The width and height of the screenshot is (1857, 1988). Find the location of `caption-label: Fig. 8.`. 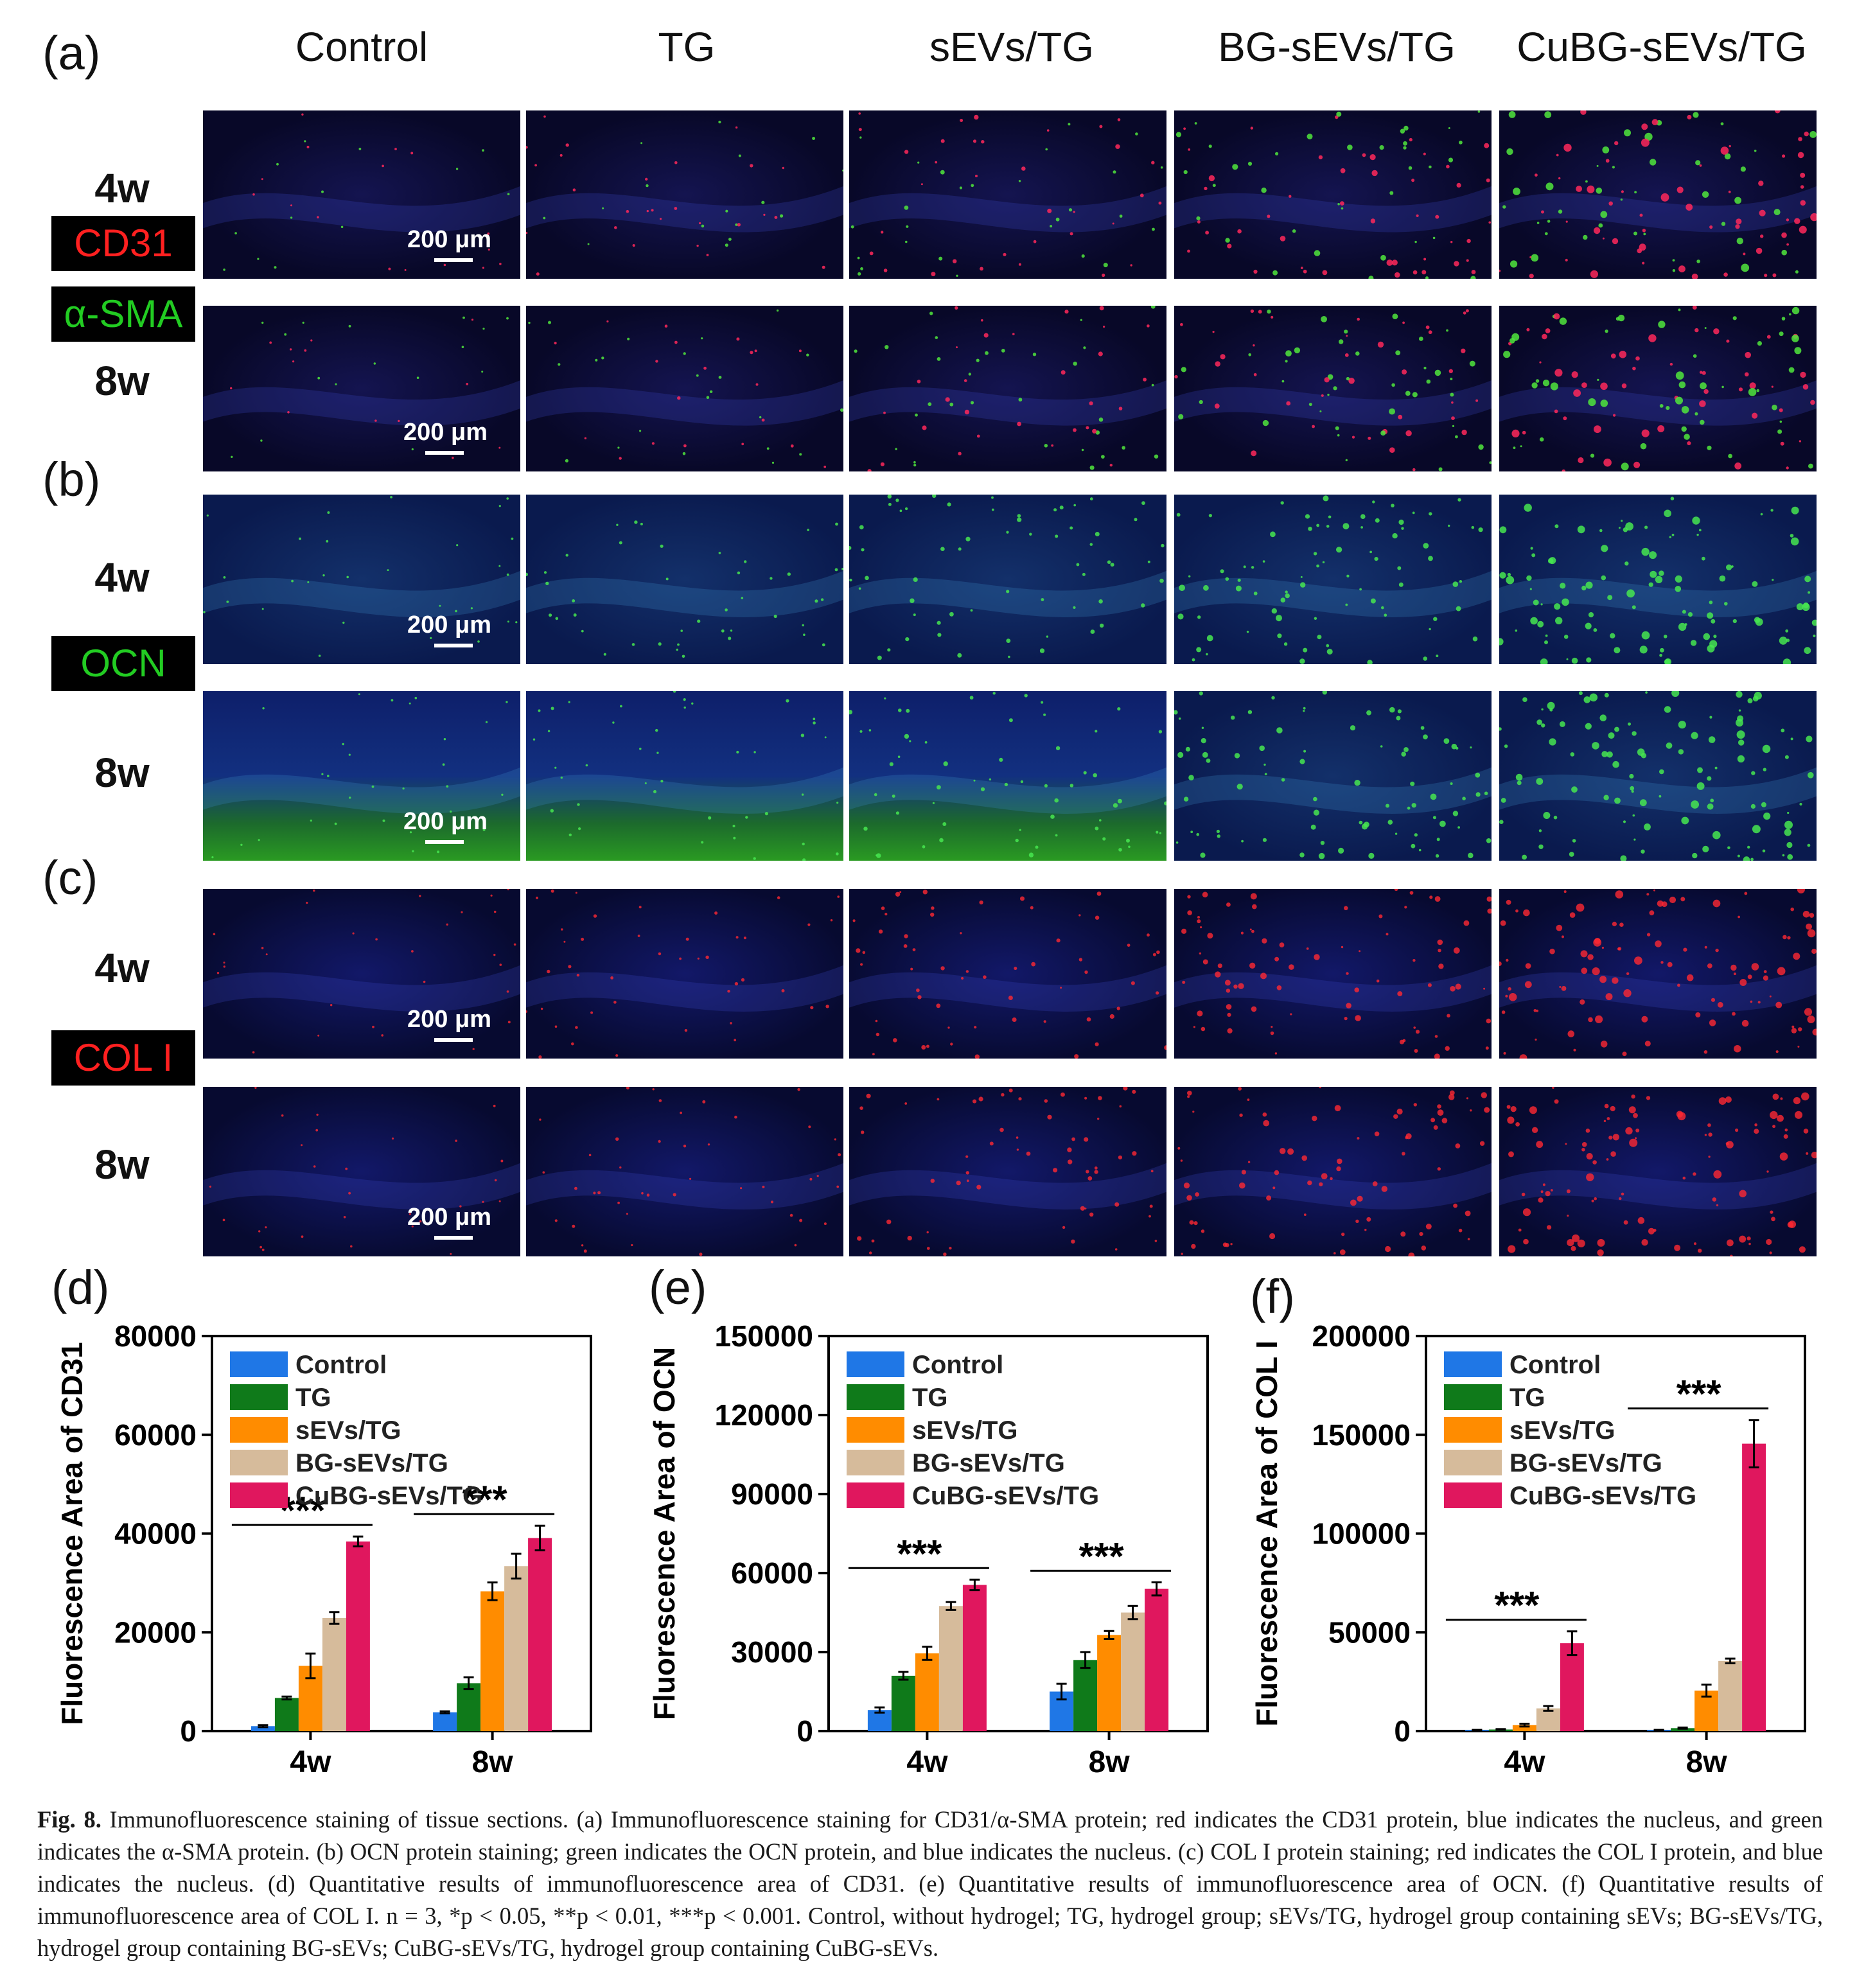

caption-label: Fig. 8. is located at coordinates (69, 1820).